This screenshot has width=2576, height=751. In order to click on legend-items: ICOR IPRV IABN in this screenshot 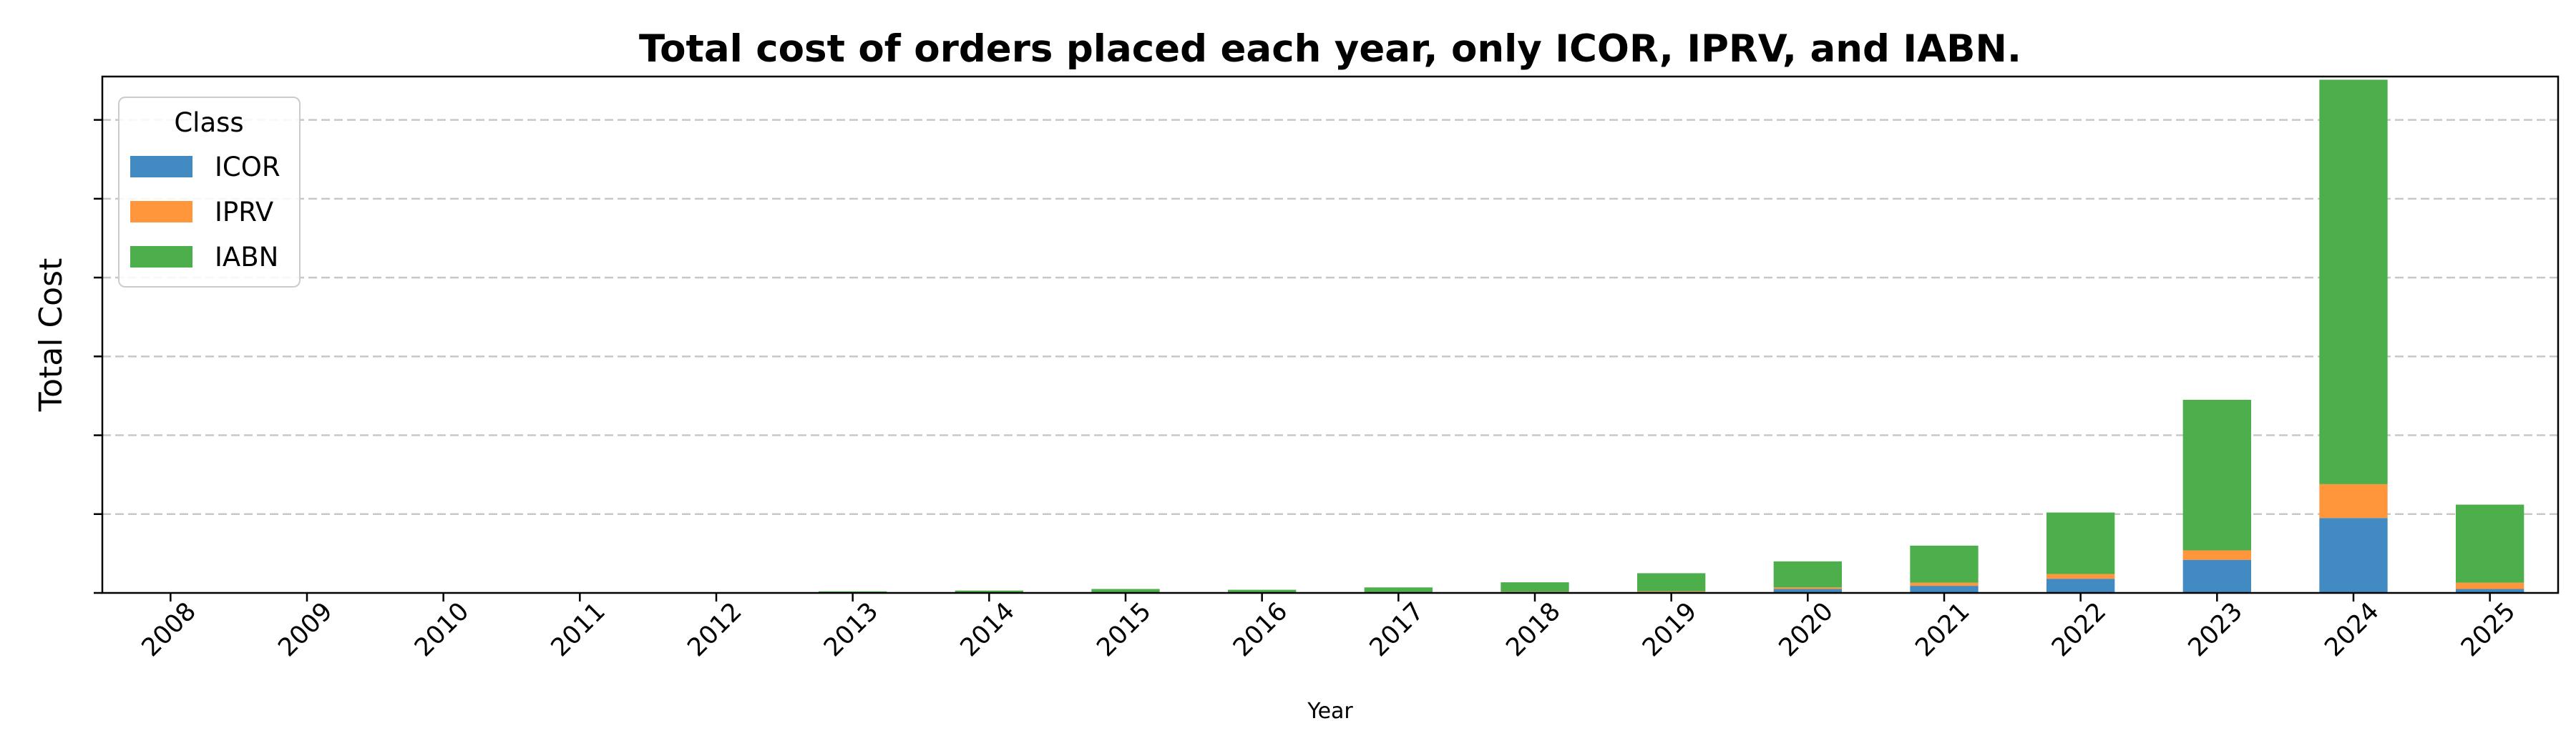, I will do `click(205, 212)`.